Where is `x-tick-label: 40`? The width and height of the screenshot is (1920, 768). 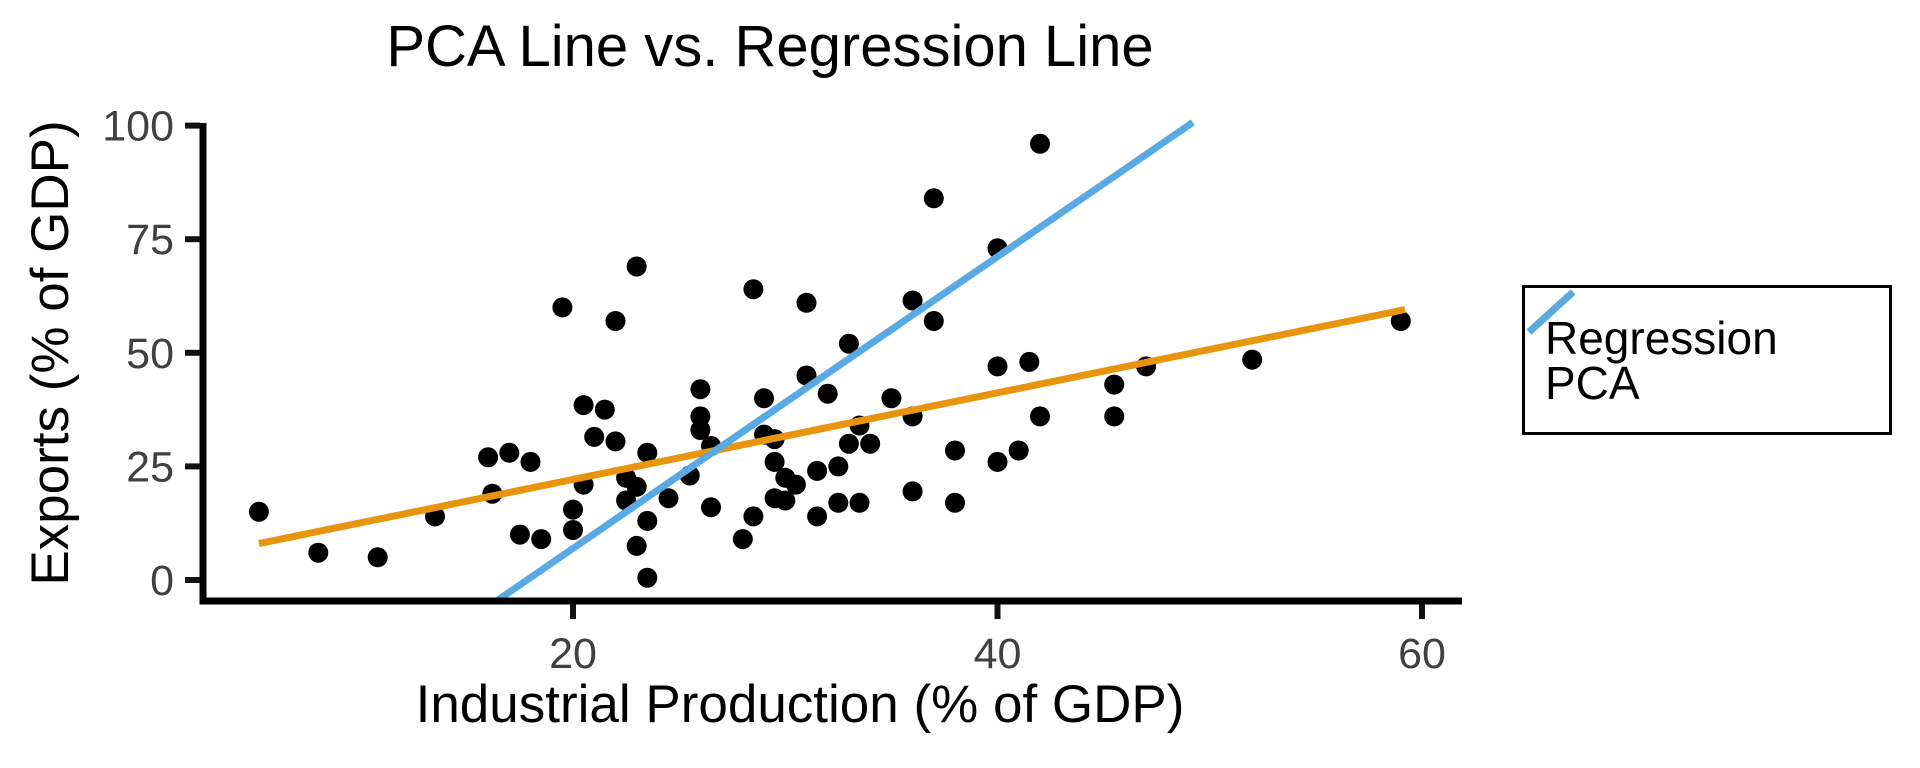
x-tick-label: 40 is located at coordinates (998, 654).